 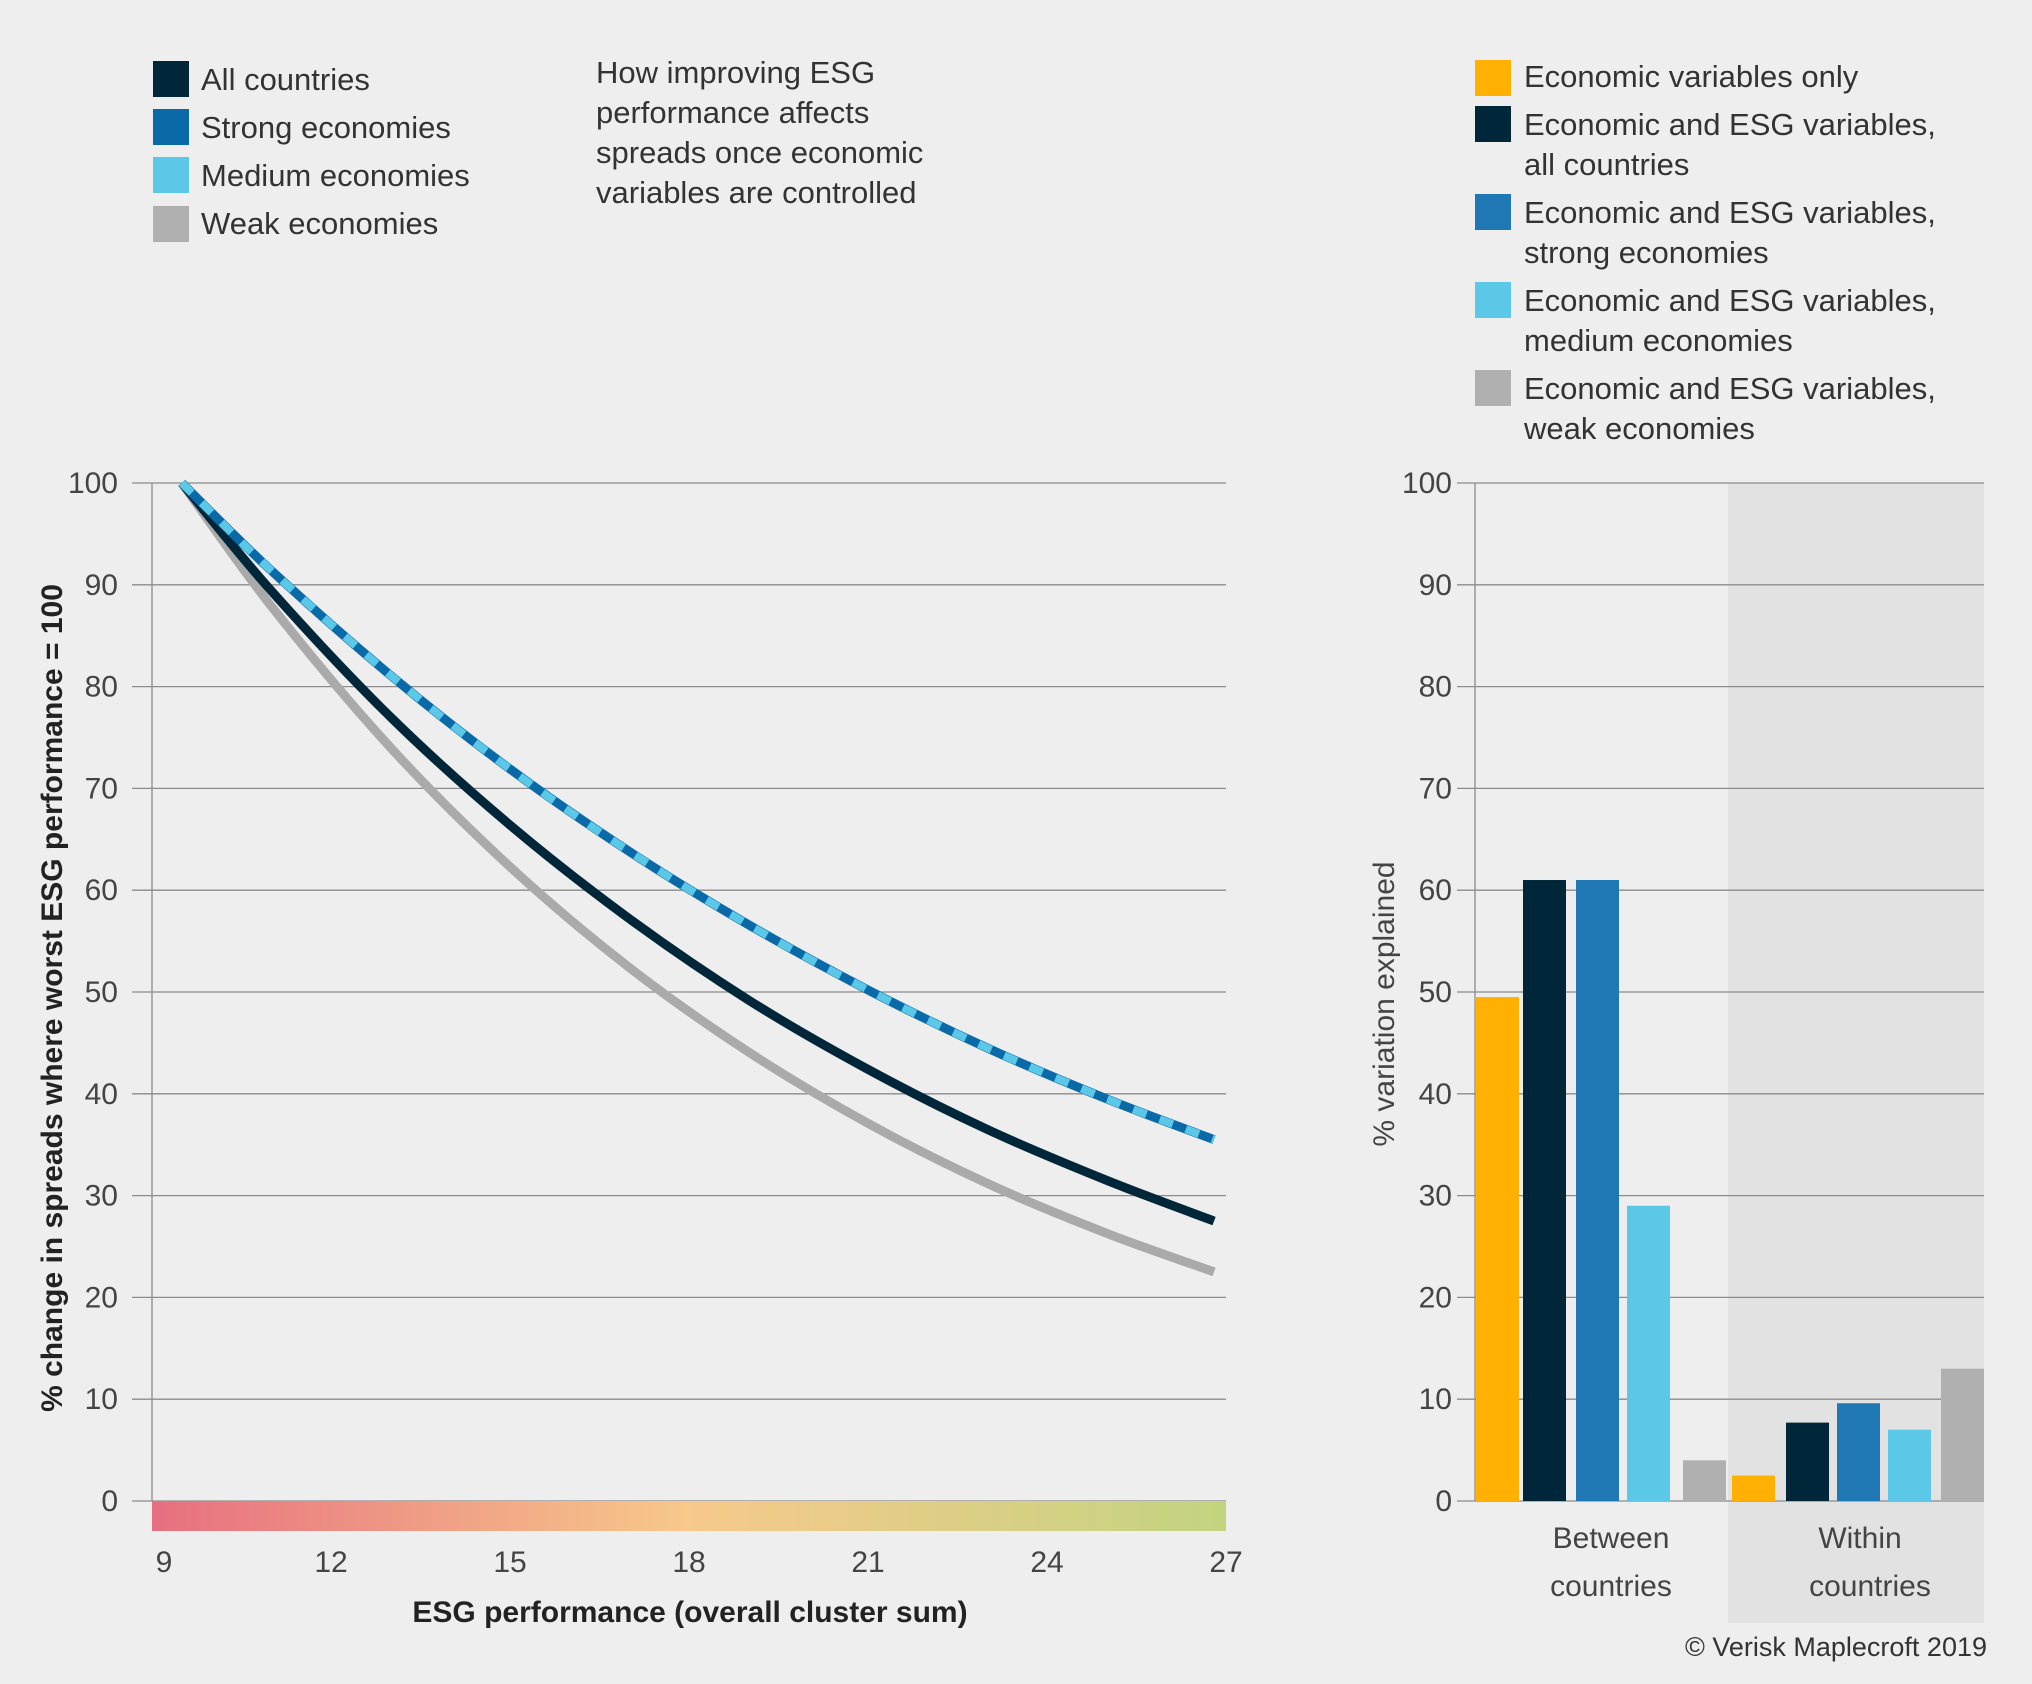 I want to click on legend-label: Economic variables only, so click(x=1691, y=76).